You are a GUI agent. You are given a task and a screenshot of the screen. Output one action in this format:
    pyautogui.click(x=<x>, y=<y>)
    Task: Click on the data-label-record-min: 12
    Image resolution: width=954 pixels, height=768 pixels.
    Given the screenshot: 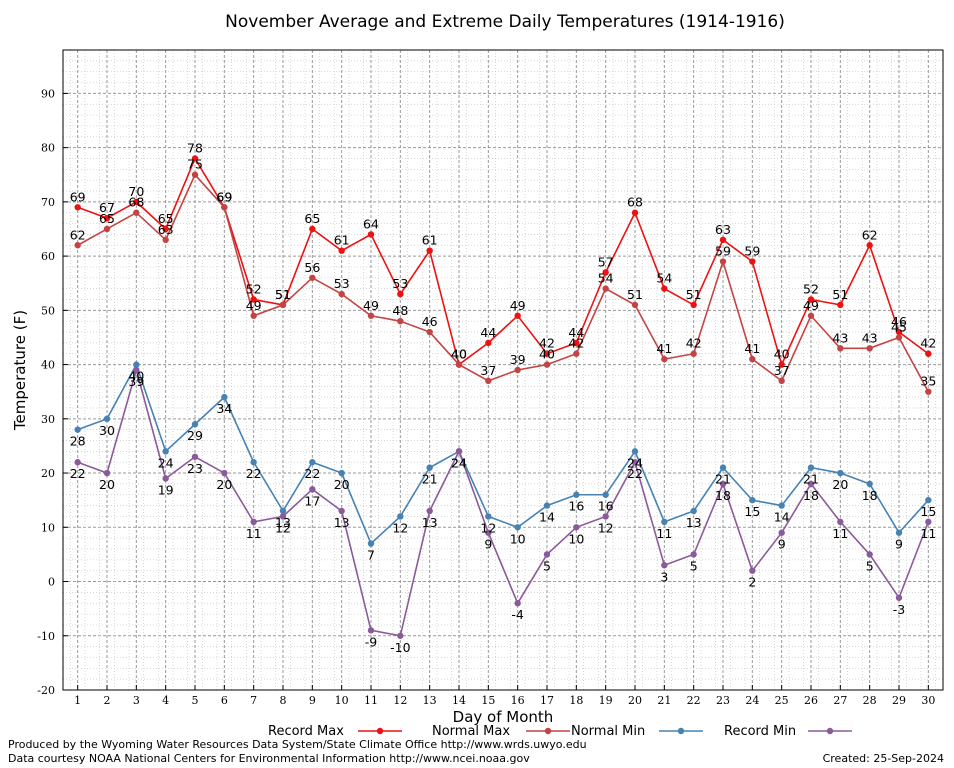 What is the action you would take?
    pyautogui.click(x=283, y=527)
    